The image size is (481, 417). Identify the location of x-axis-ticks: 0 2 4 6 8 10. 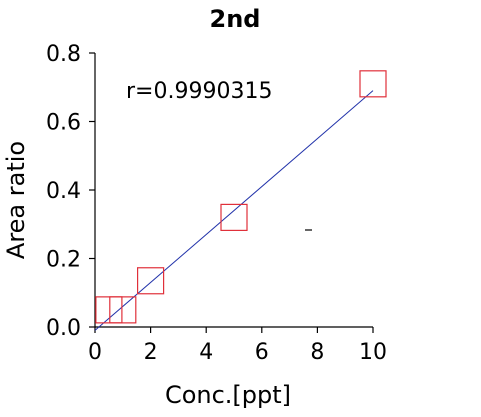
(237, 346).